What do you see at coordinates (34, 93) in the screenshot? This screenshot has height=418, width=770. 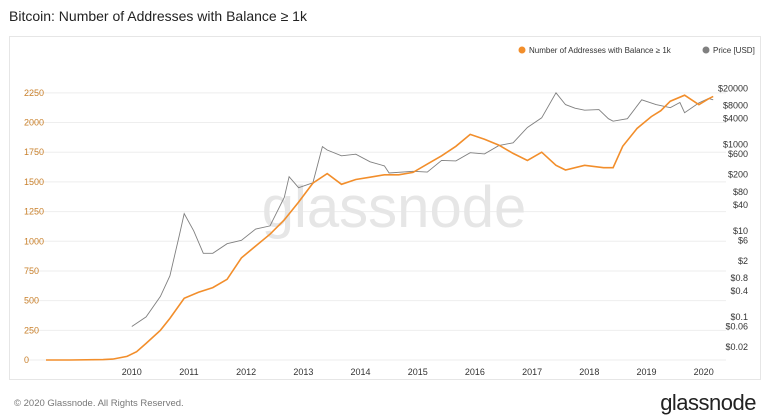 I see `left-tick-label: 2250` at bounding box center [34, 93].